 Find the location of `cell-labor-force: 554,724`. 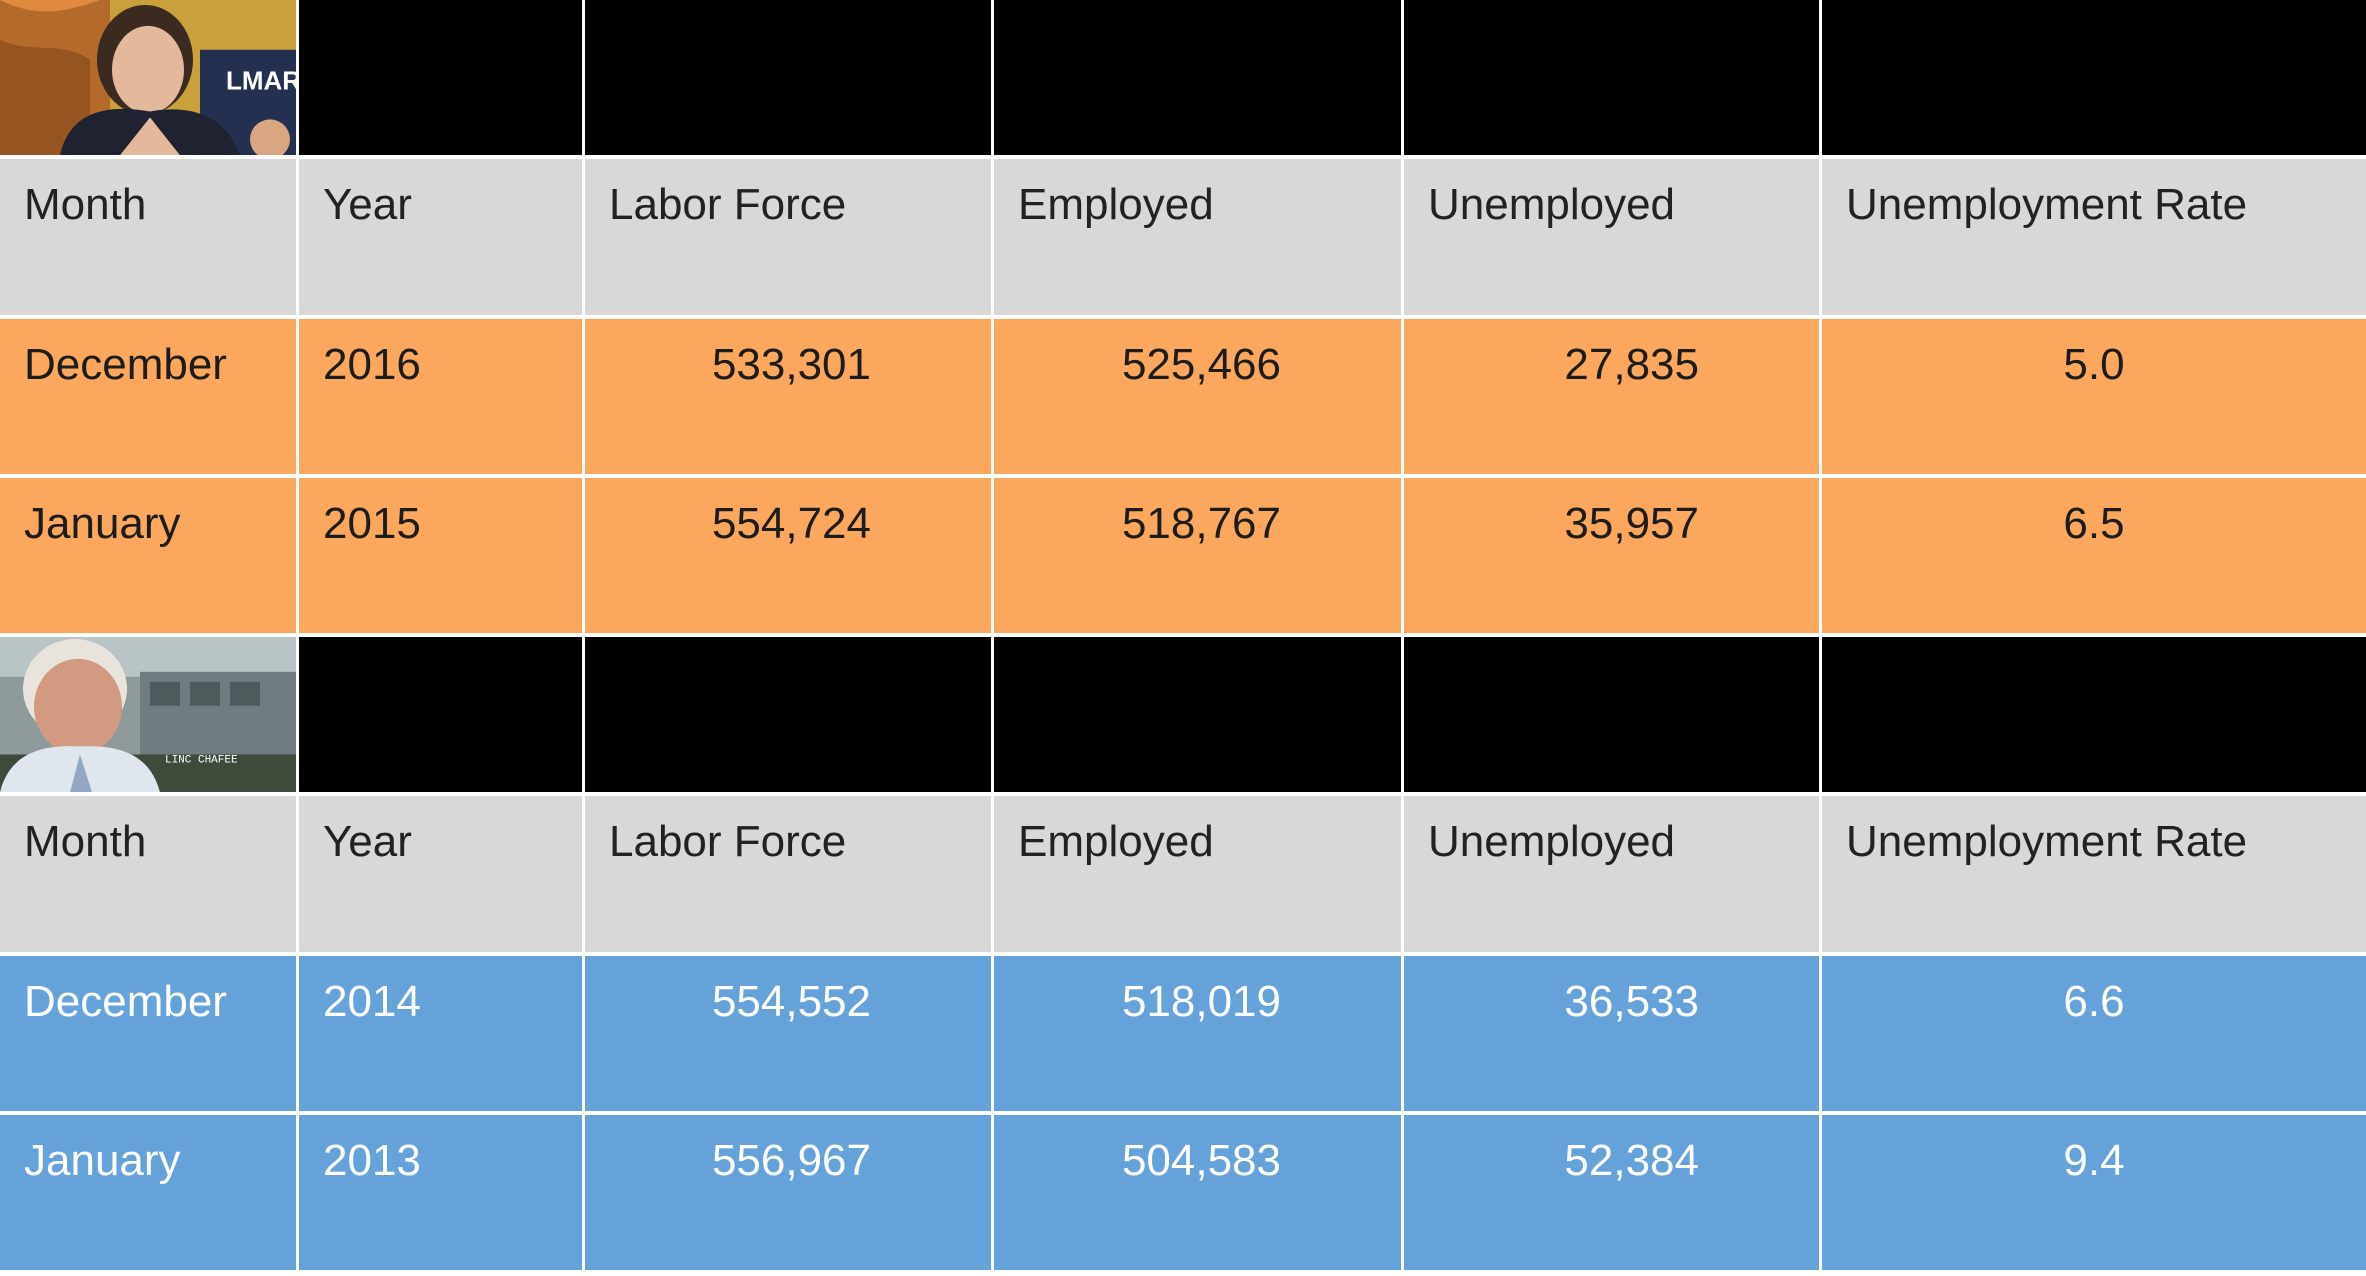

cell-labor-force: 554,724 is located at coordinates (788, 555).